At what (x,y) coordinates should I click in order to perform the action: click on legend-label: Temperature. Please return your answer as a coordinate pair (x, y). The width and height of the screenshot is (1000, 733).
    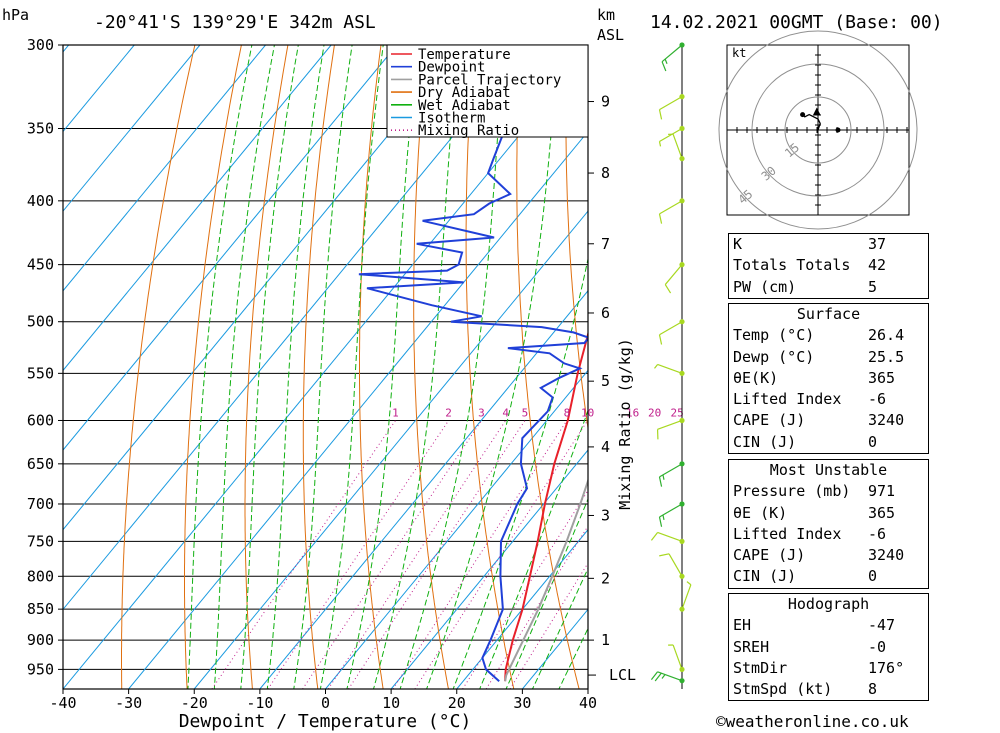
    Looking at the image, I should click on (464, 55).